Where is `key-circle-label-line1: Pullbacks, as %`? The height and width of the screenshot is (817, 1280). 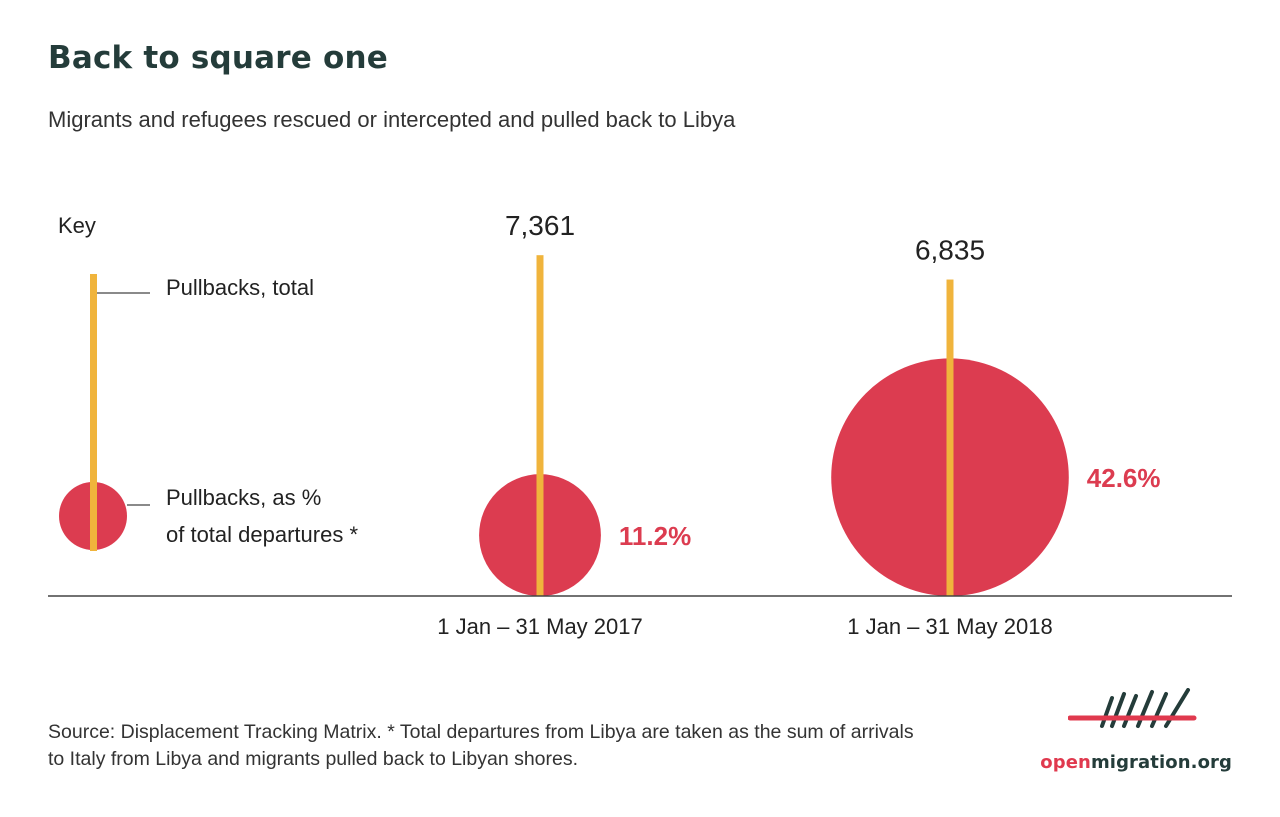 key-circle-label-line1: Pullbacks, as % is located at coordinates (243, 497).